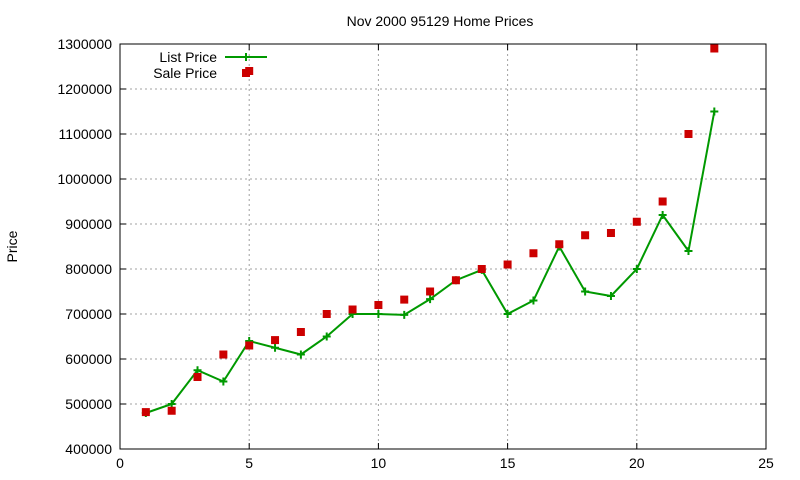  I want to click on y-tick-label: 400000, so click(88, 449).